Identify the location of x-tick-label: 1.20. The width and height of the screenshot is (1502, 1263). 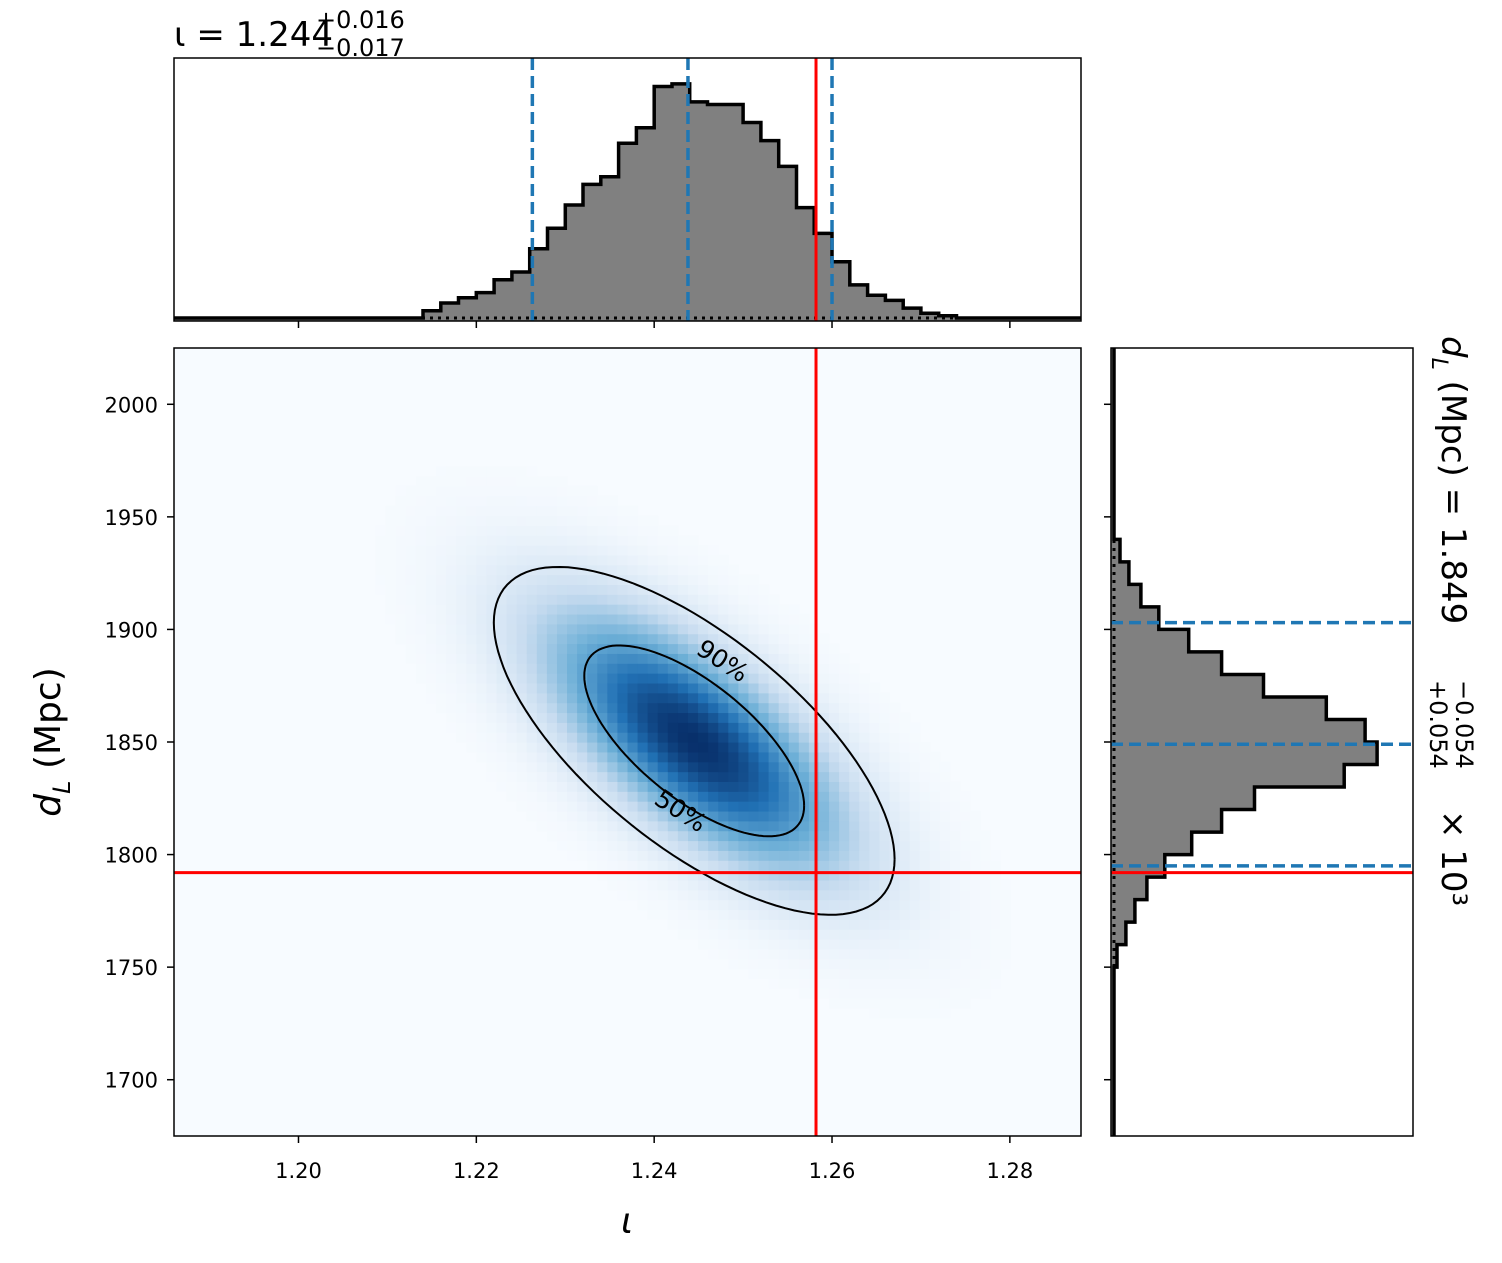
(298, 1171).